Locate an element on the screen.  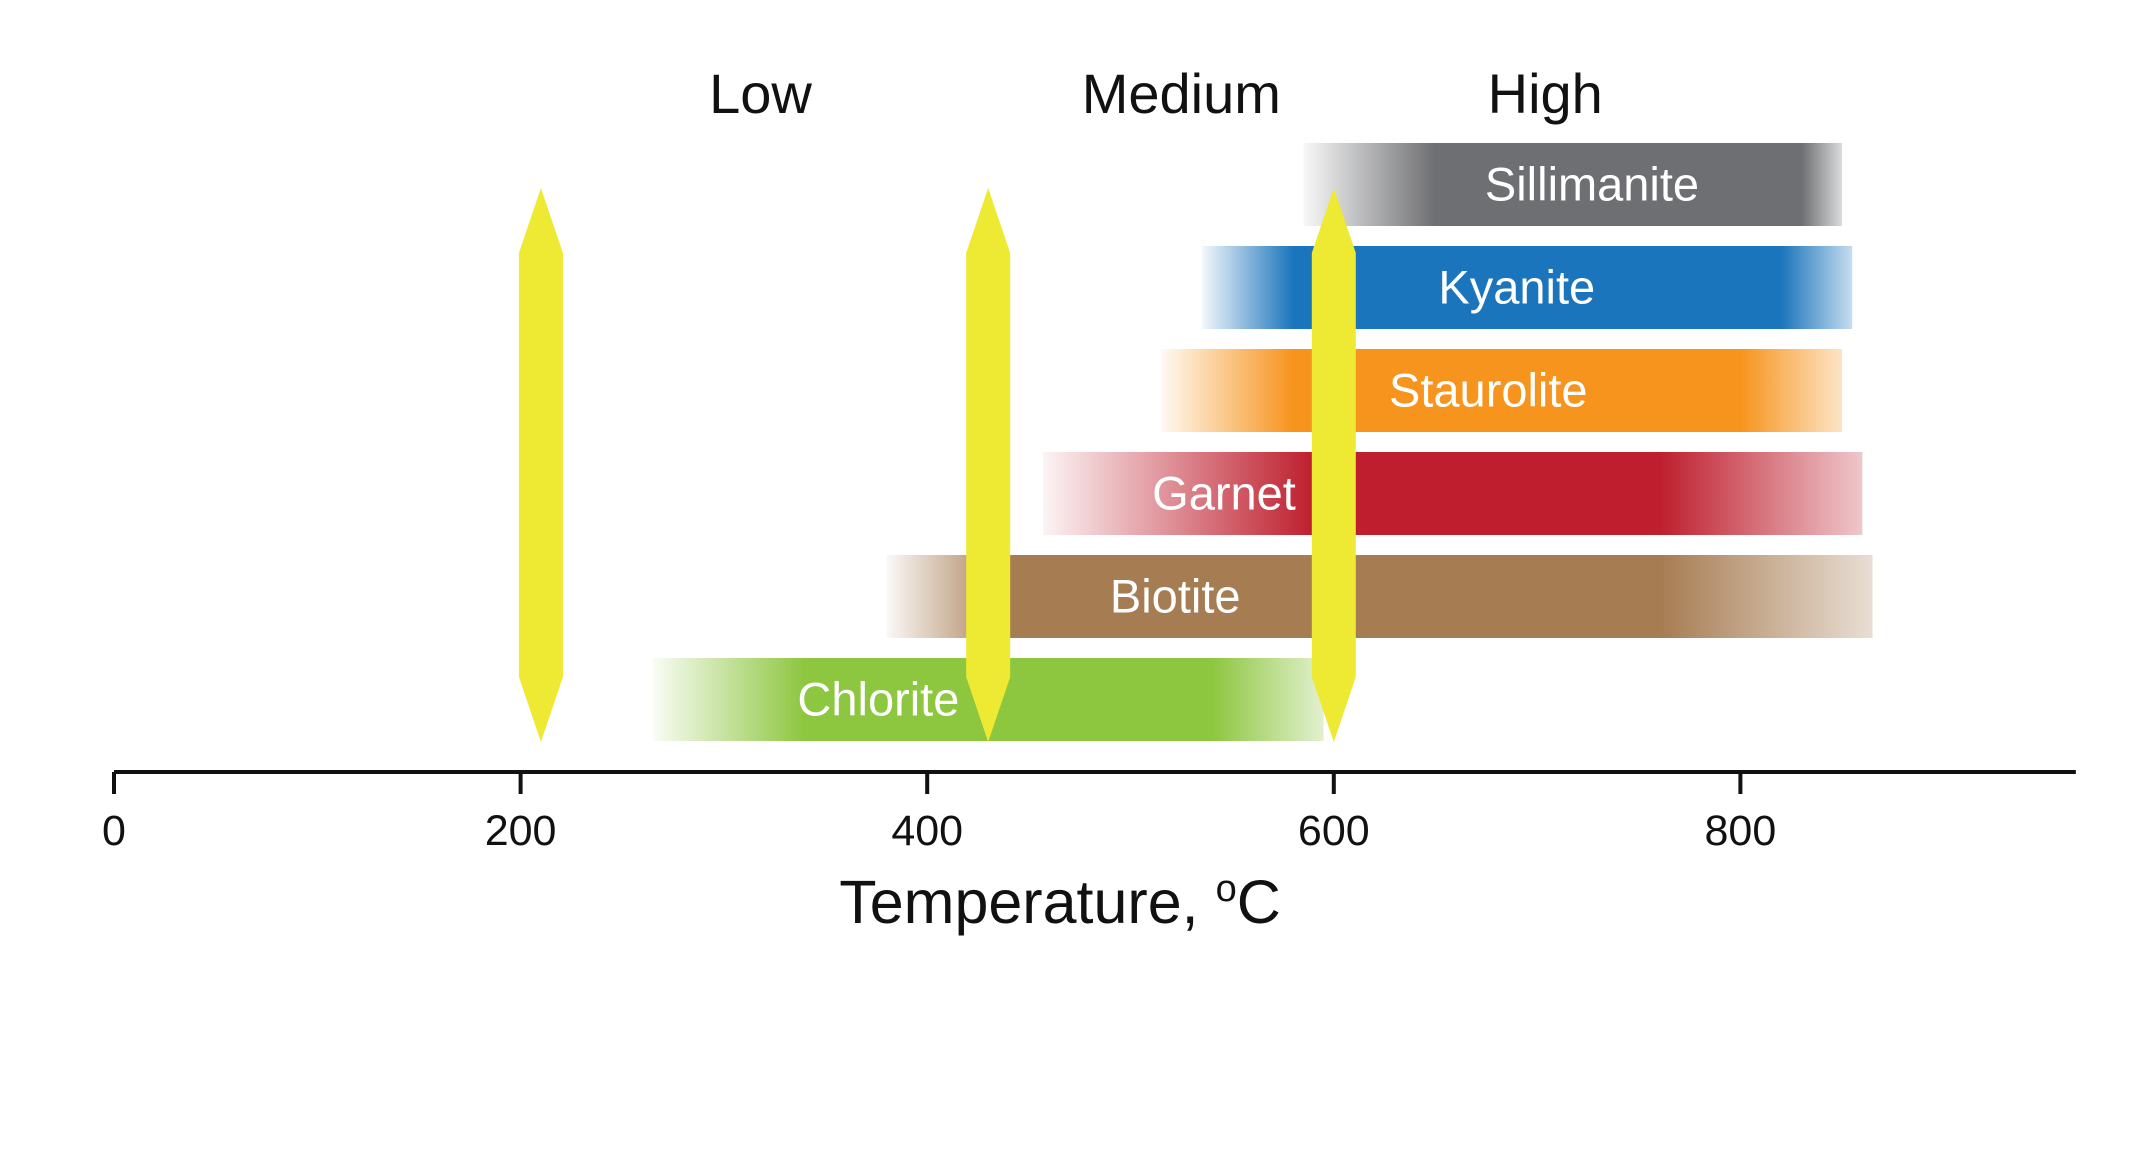
x-axis-title-unit: C is located at coordinates (1259, 902).